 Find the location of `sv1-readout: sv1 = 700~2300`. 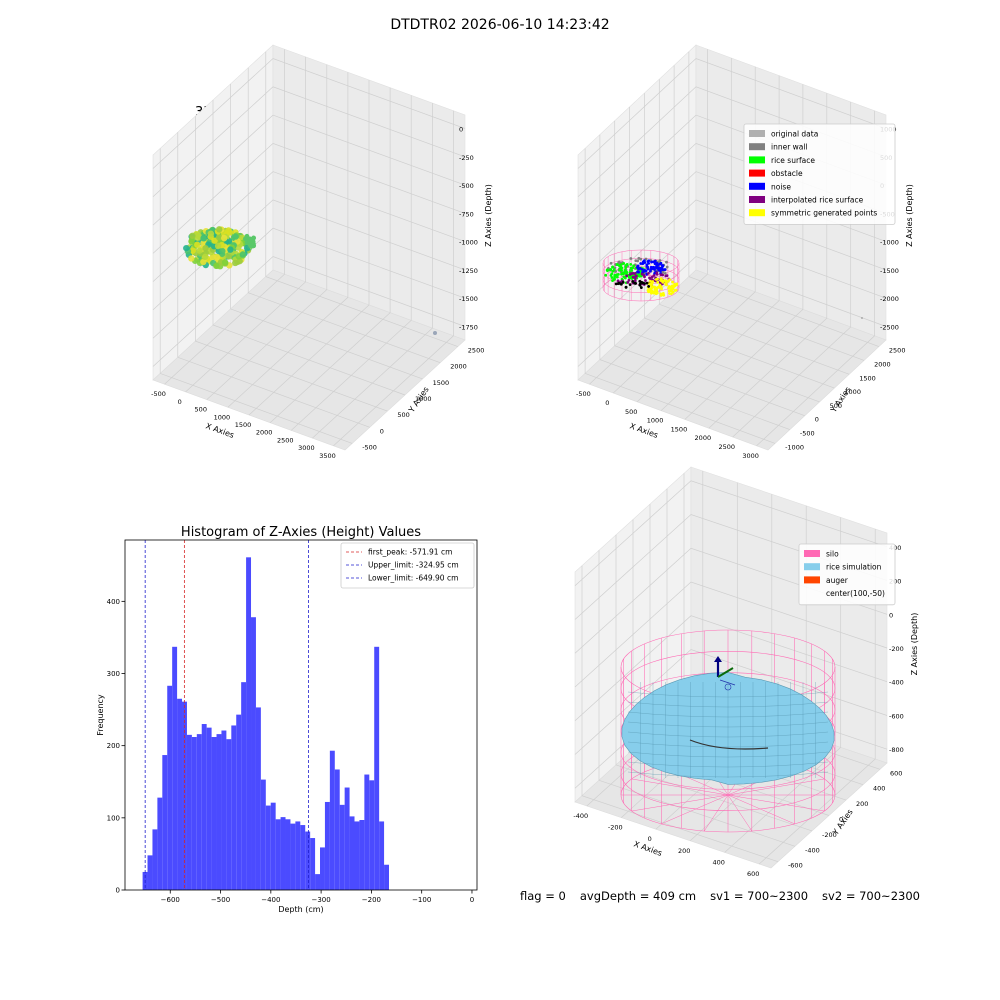

sv1-readout: sv1 = 700~2300 is located at coordinates (759, 896).